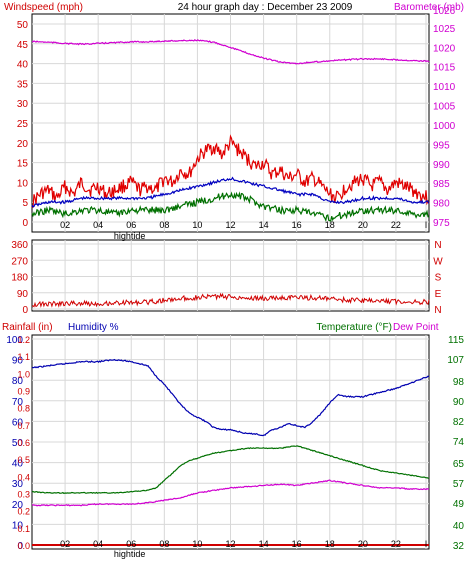 The height and width of the screenshot is (564, 467). Describe the element at coordinates (23, 144) in the screenshot. I see `wind-tick-label: 20` at that location.